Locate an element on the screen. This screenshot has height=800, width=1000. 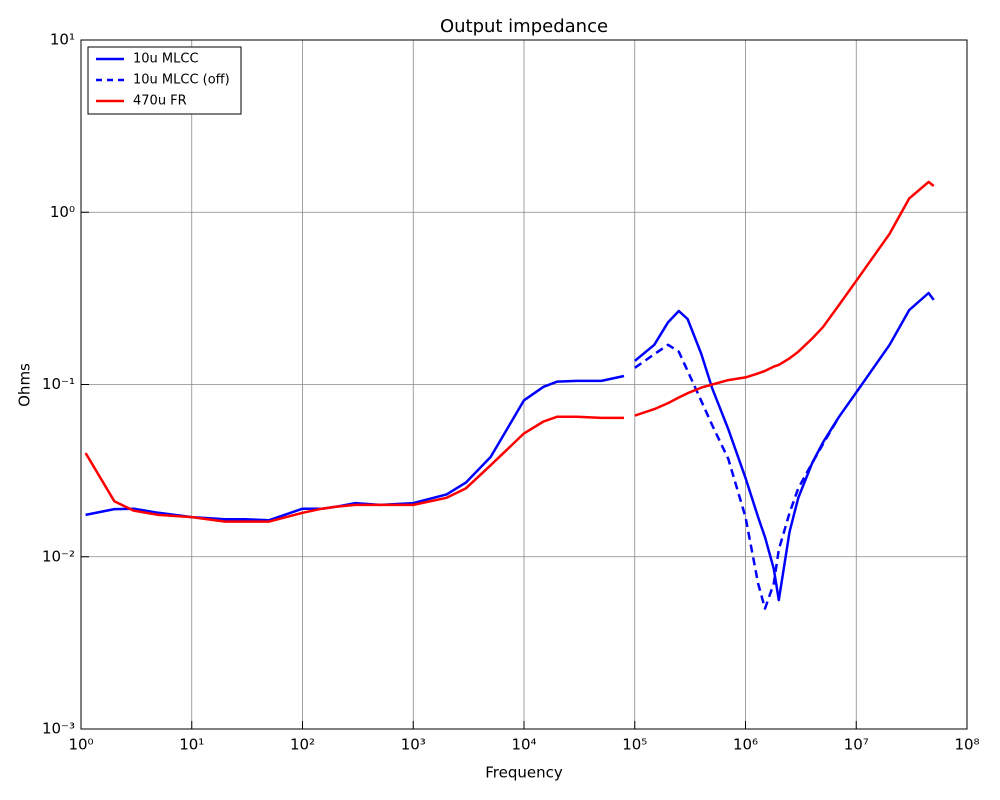
x-tick-label: 10² is located at coordinates (302, 745).